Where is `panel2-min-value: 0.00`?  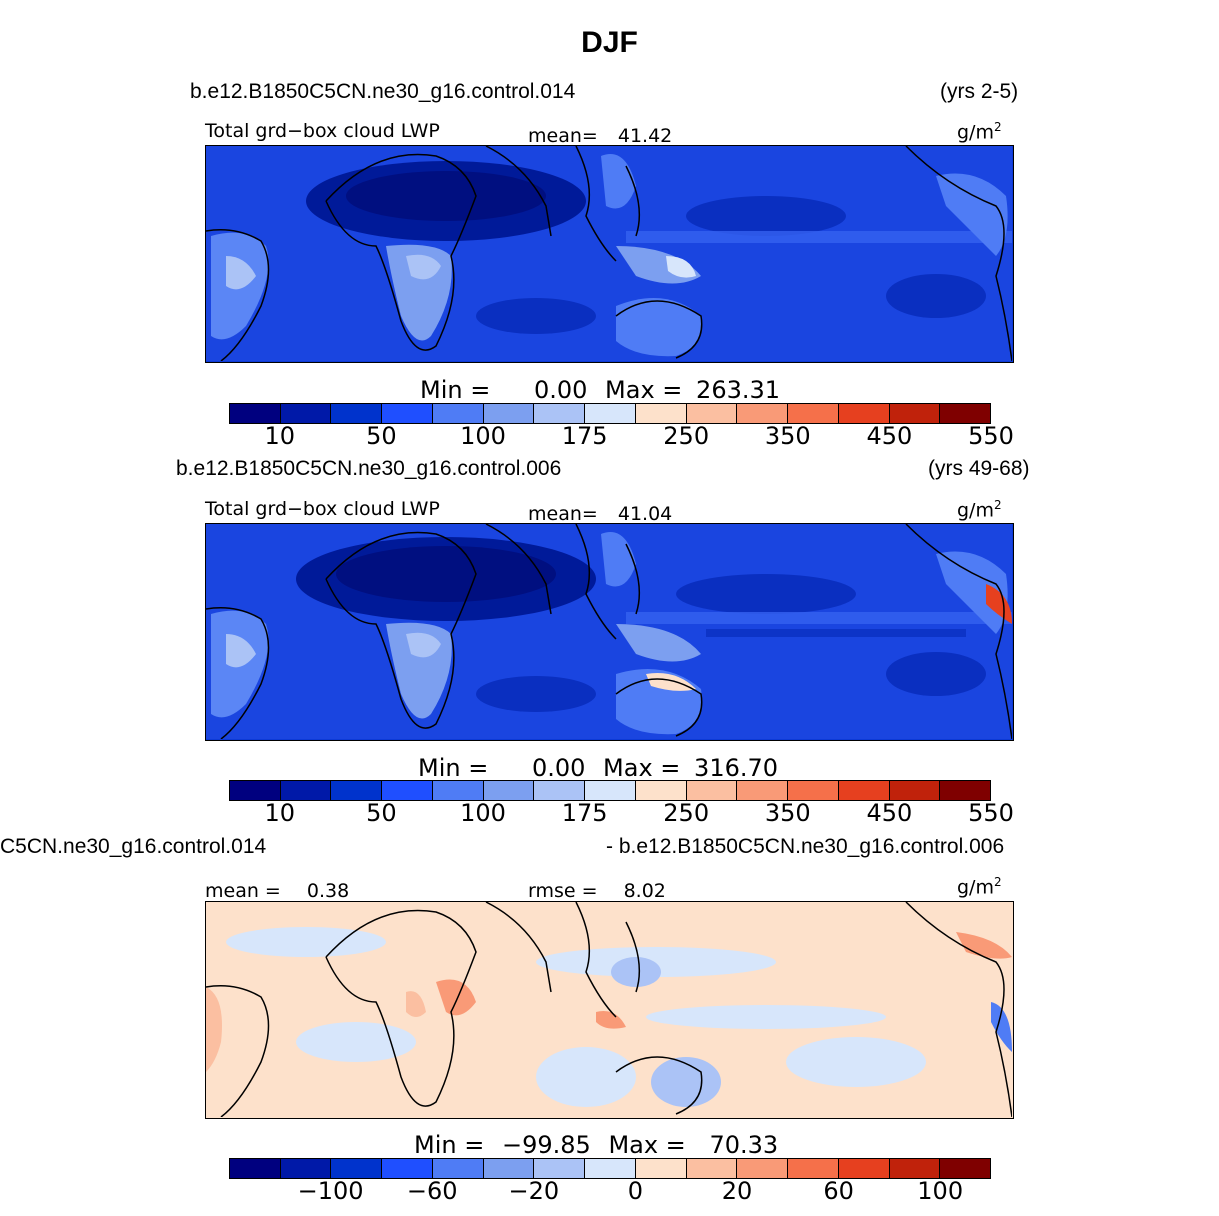 panel2-min-value: 0.00 is located at coordinates (558, 768).